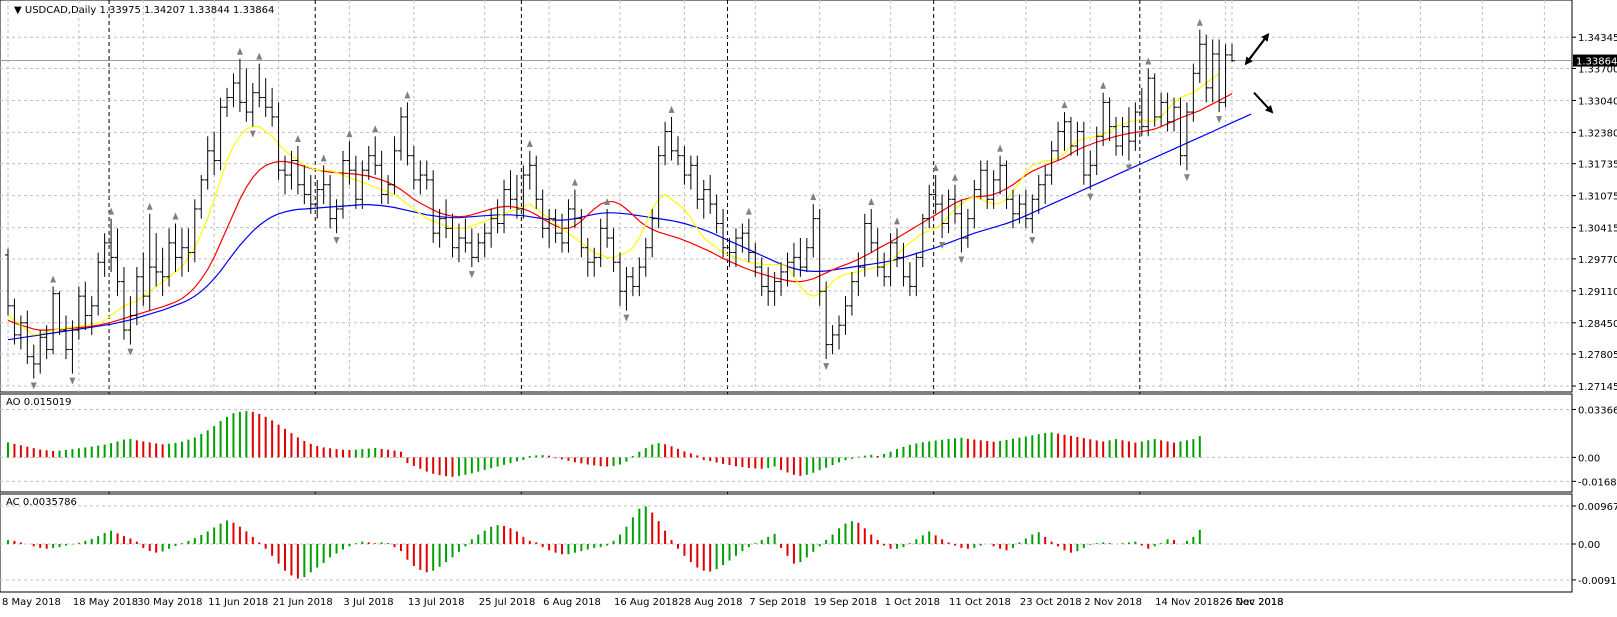 This screenshot has width=1617, height=617. What do you see at coordinates (60, 10) in the screenshot?
I see `chart-symbol-label: USDCAD,Daily` at bounding box center [60, 10].